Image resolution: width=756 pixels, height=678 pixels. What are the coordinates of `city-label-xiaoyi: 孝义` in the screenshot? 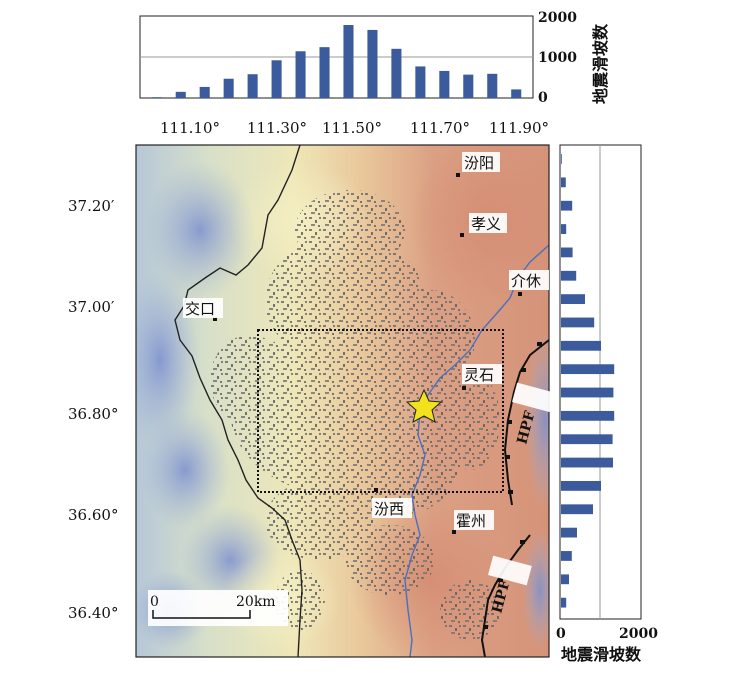 It's located at (486, 224).